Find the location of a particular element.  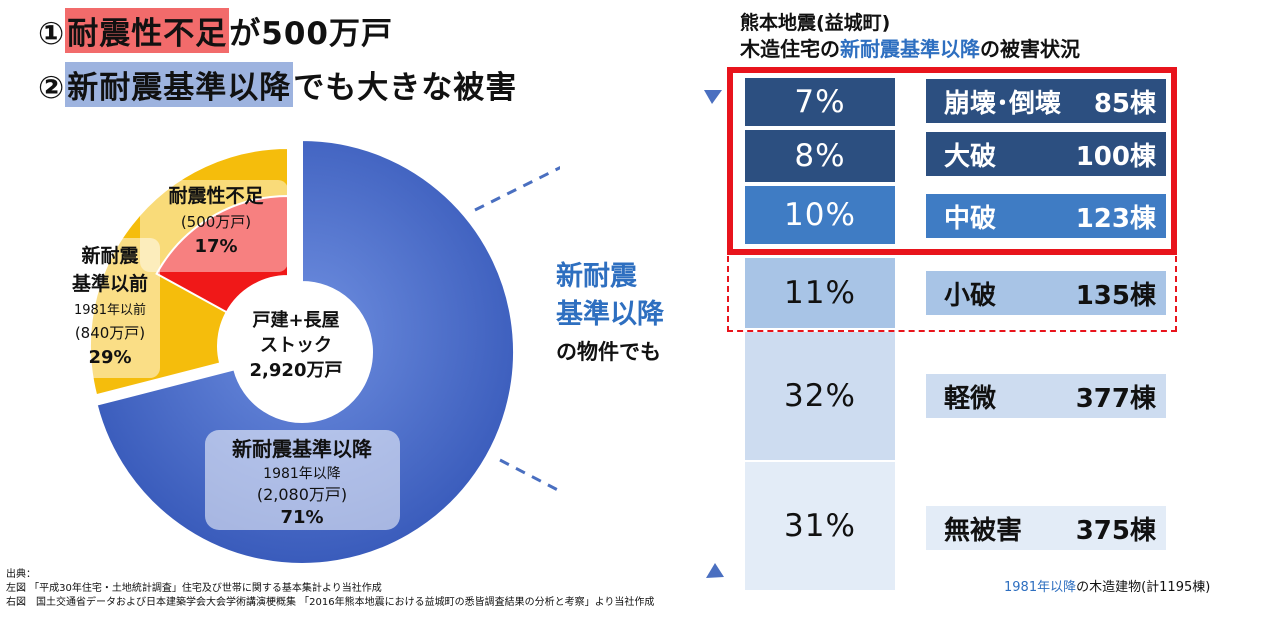

slice-new-title: 新耐震基準以降 is located at coordinates (302, 449).